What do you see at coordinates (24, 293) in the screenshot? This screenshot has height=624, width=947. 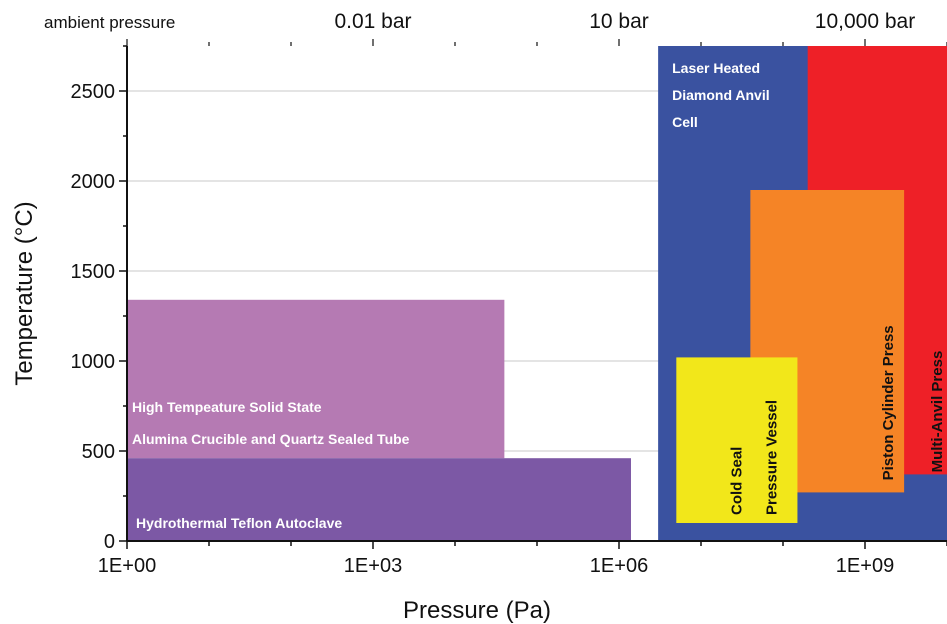 I see `y-axis-title: Temperature (°C)` at bounding box center [24, 293].